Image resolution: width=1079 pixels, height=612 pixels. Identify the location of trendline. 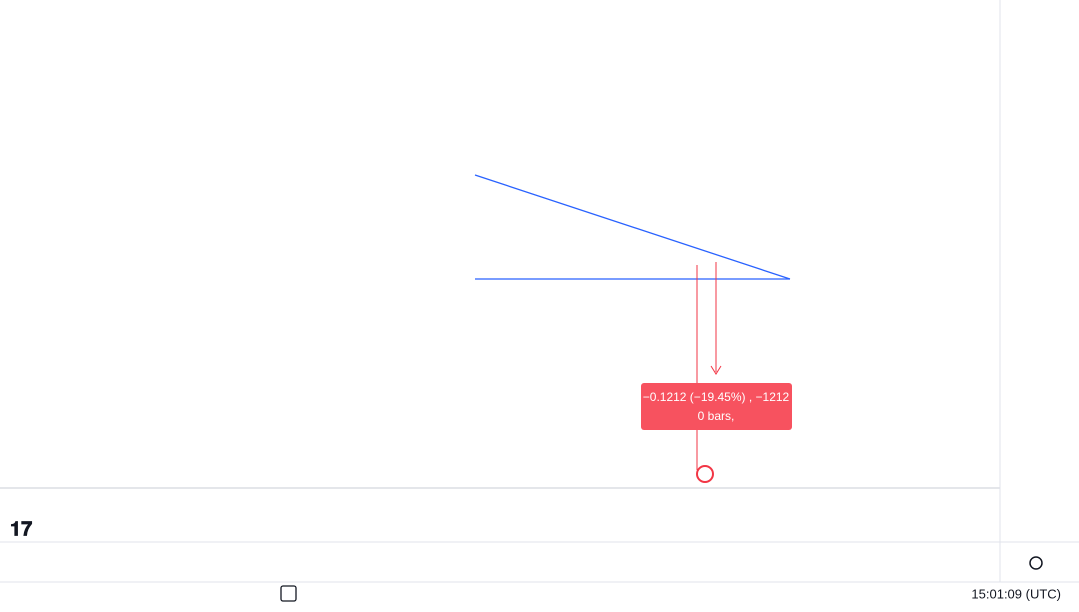
(632, 227).